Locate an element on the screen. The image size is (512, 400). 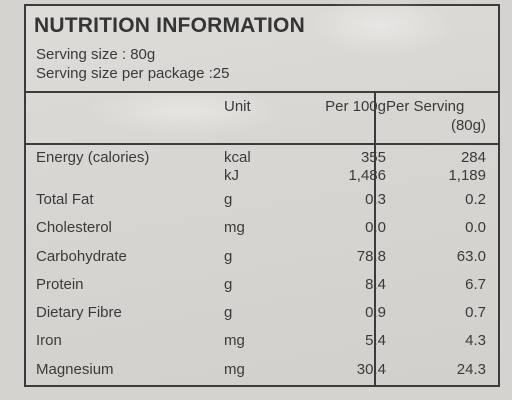
nutrient-name: Cholesterol is located at coordinates (74, 227).